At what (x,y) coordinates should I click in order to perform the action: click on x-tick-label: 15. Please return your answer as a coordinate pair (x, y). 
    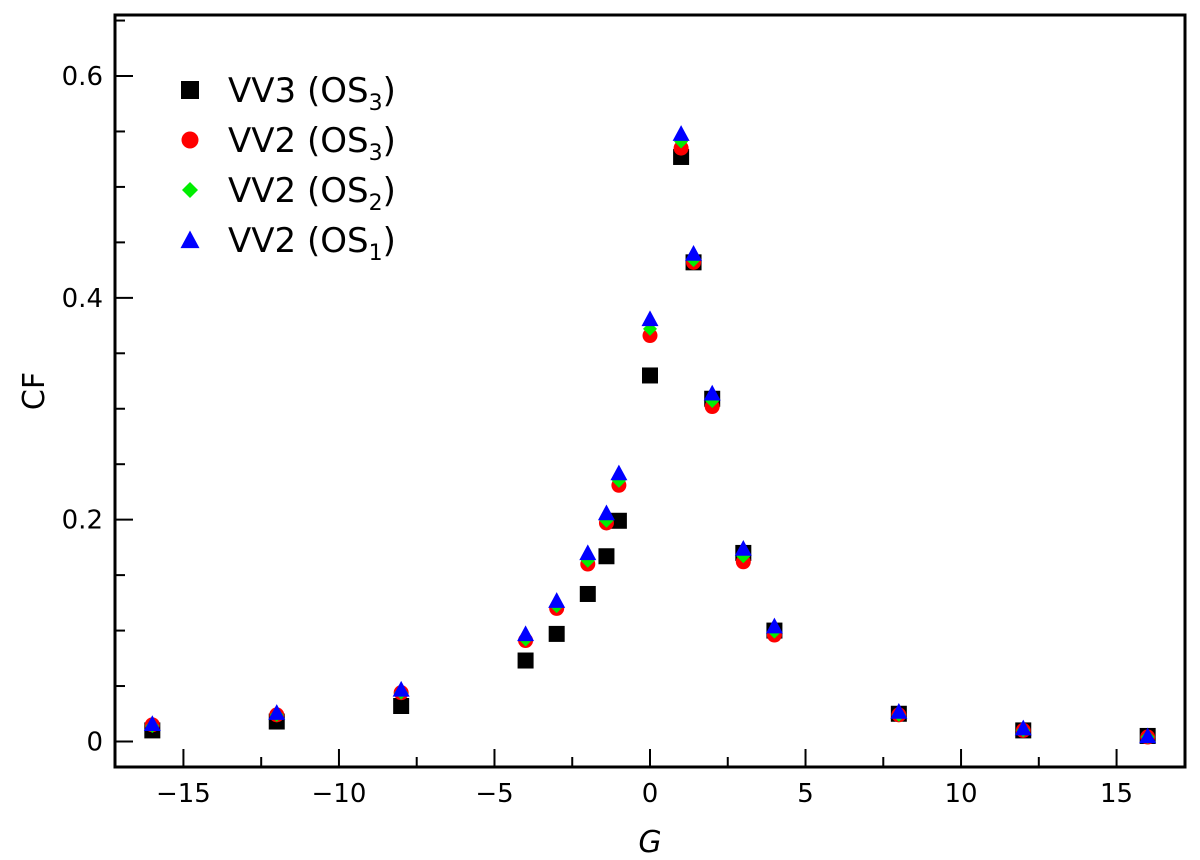
    Looking at the image, I should click on (1116, 794).